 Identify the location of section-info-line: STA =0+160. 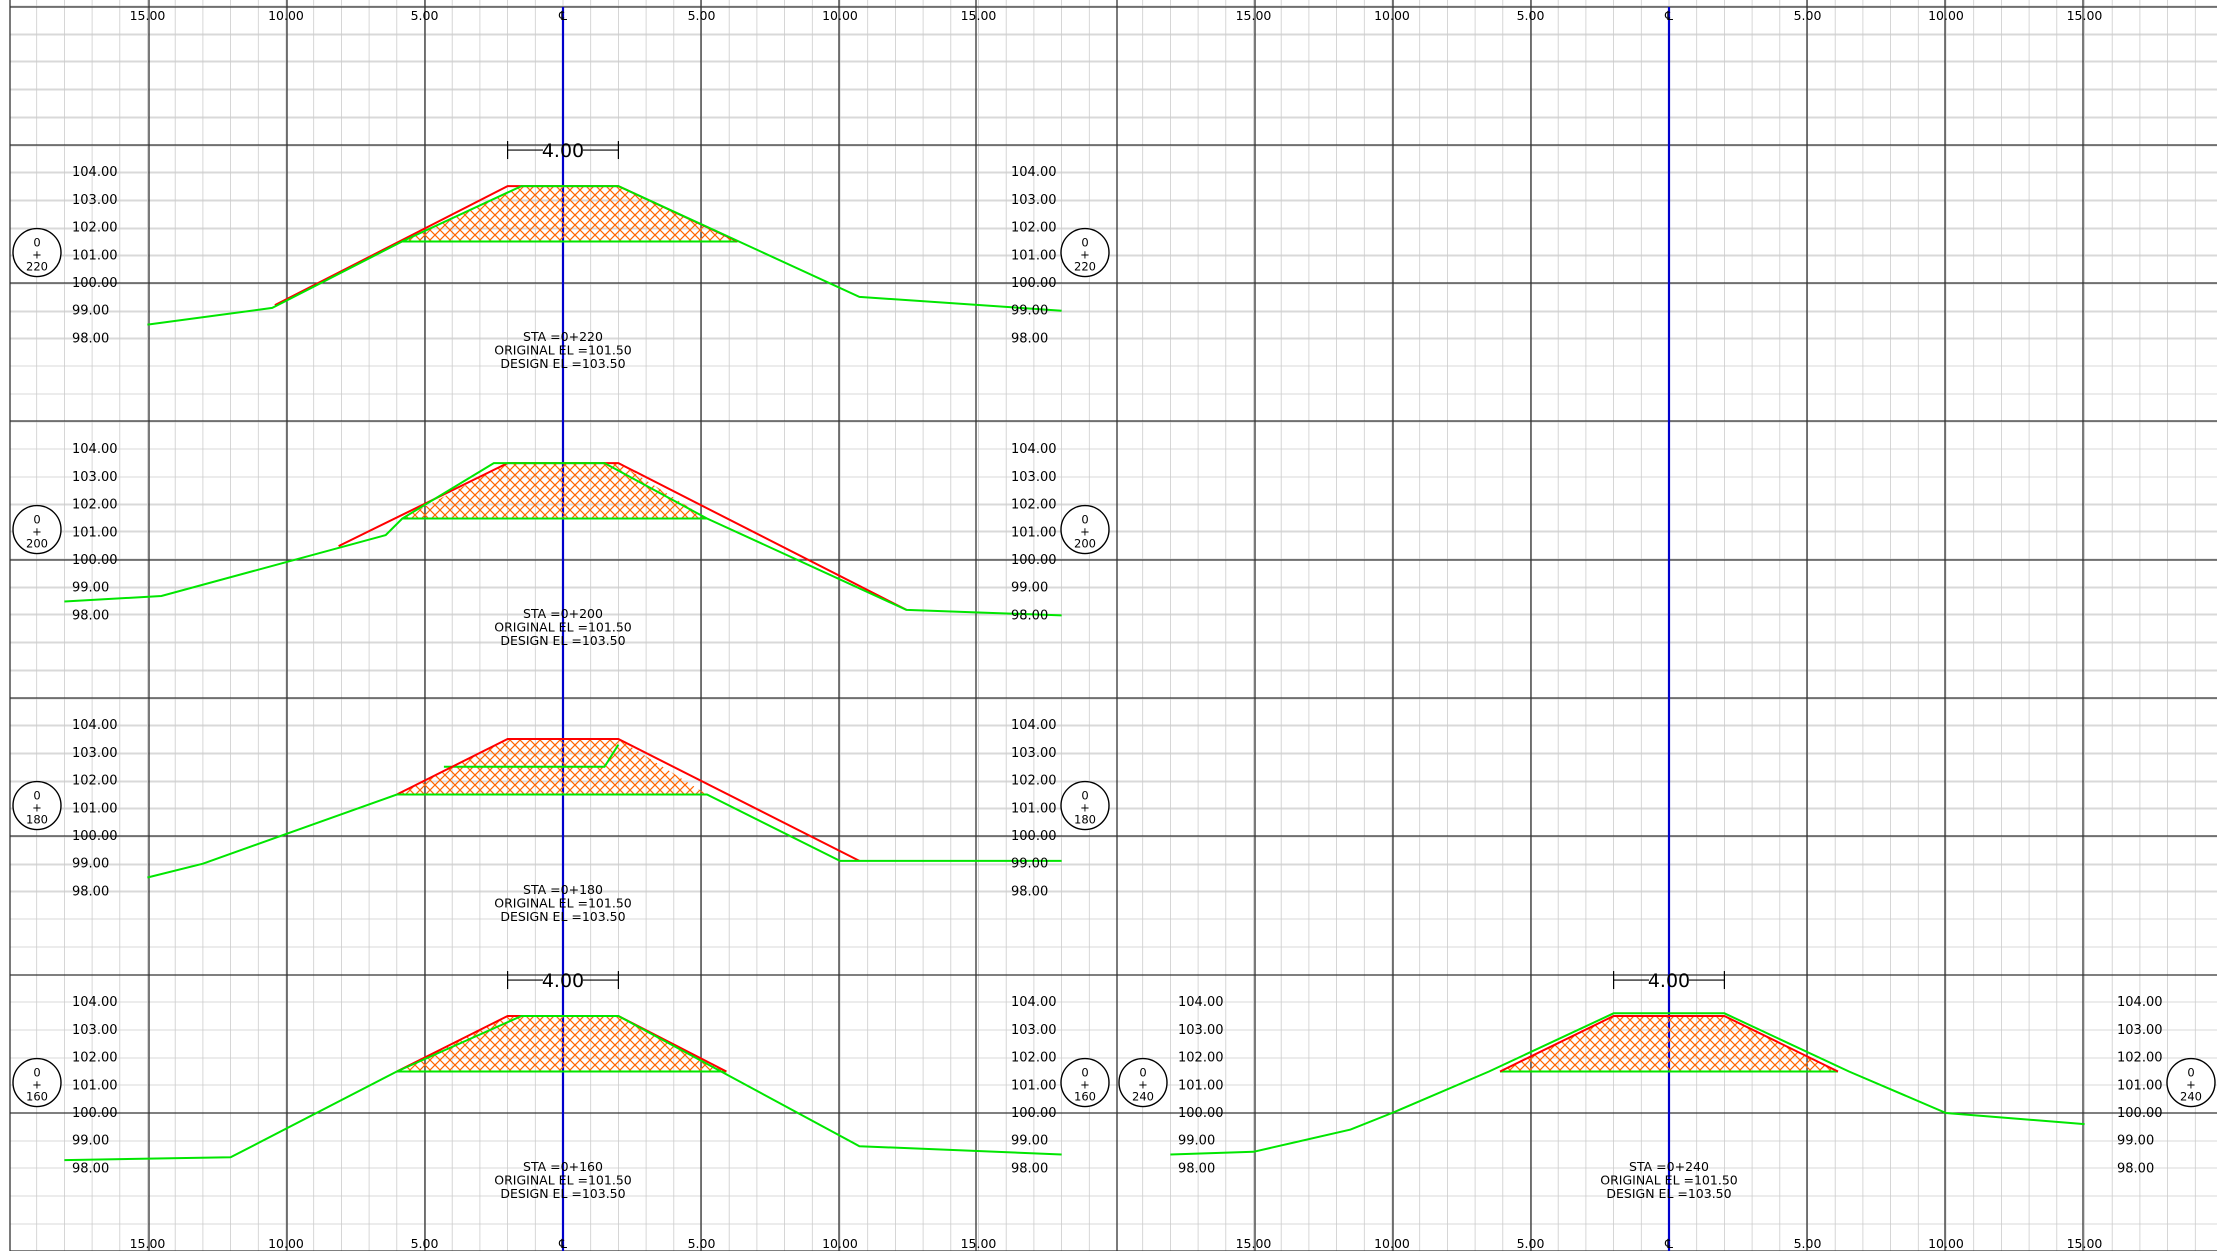
(563, 1166).